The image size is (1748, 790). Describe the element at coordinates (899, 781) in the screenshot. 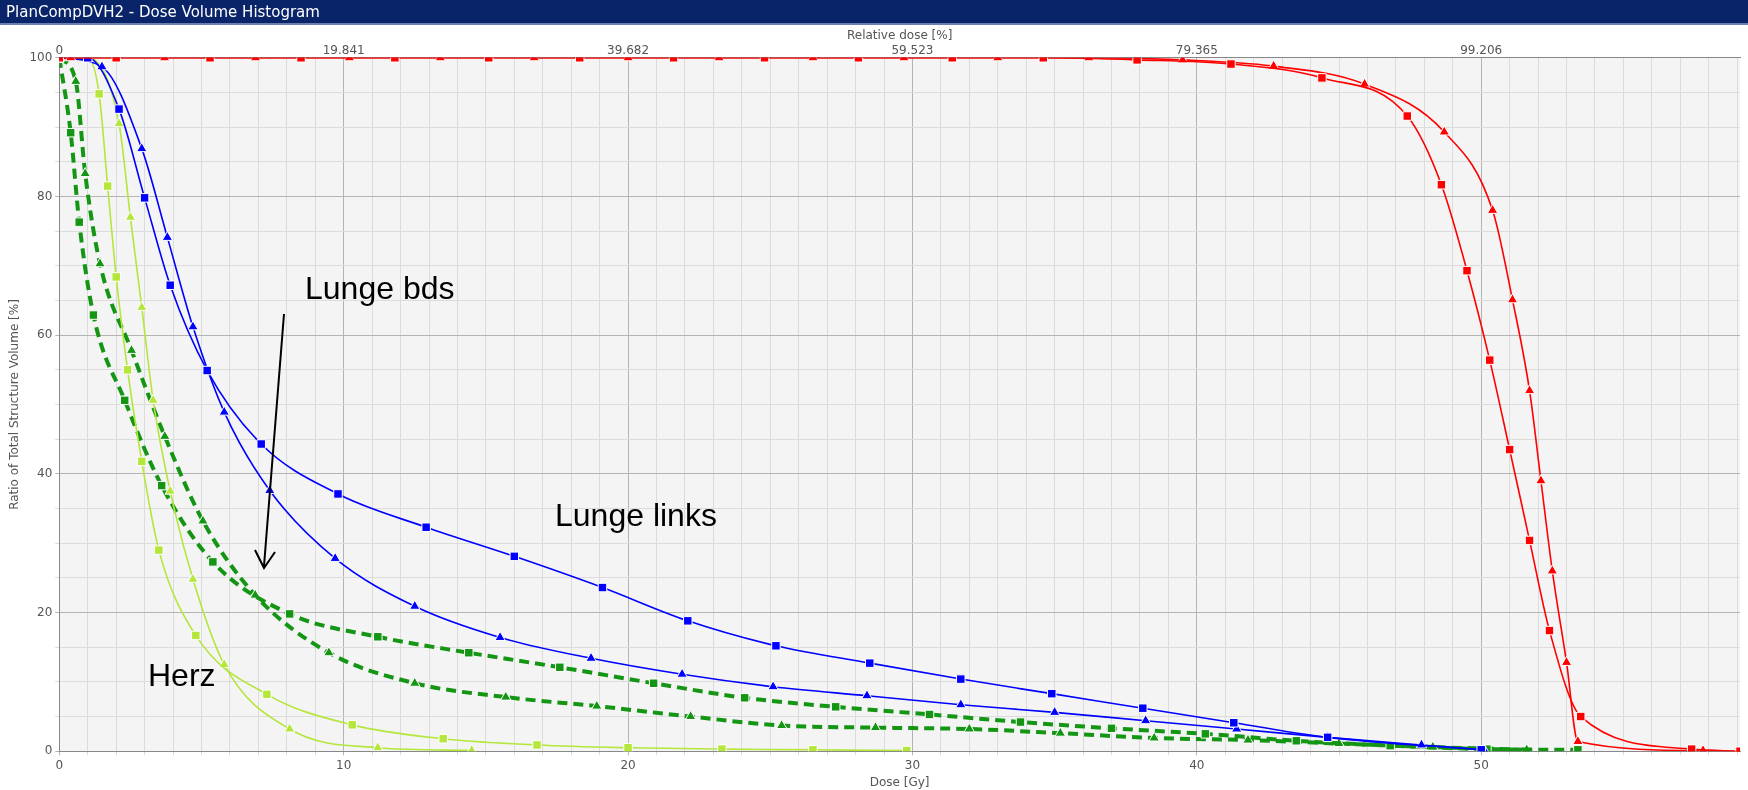

I see `x-axis-title: Dose [Gy]` at that location.